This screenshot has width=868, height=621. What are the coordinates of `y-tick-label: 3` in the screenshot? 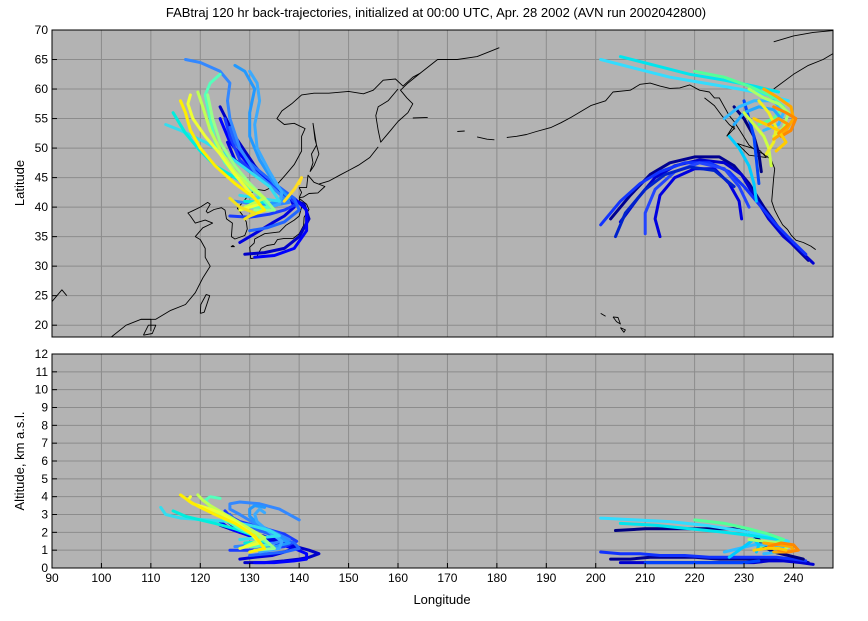 It's located at (44, 515).